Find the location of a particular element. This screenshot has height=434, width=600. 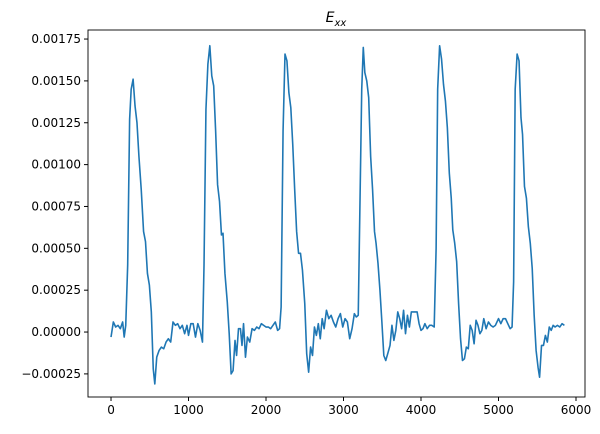

x-tick-label: 1000 is located at coordinates (188, 410).